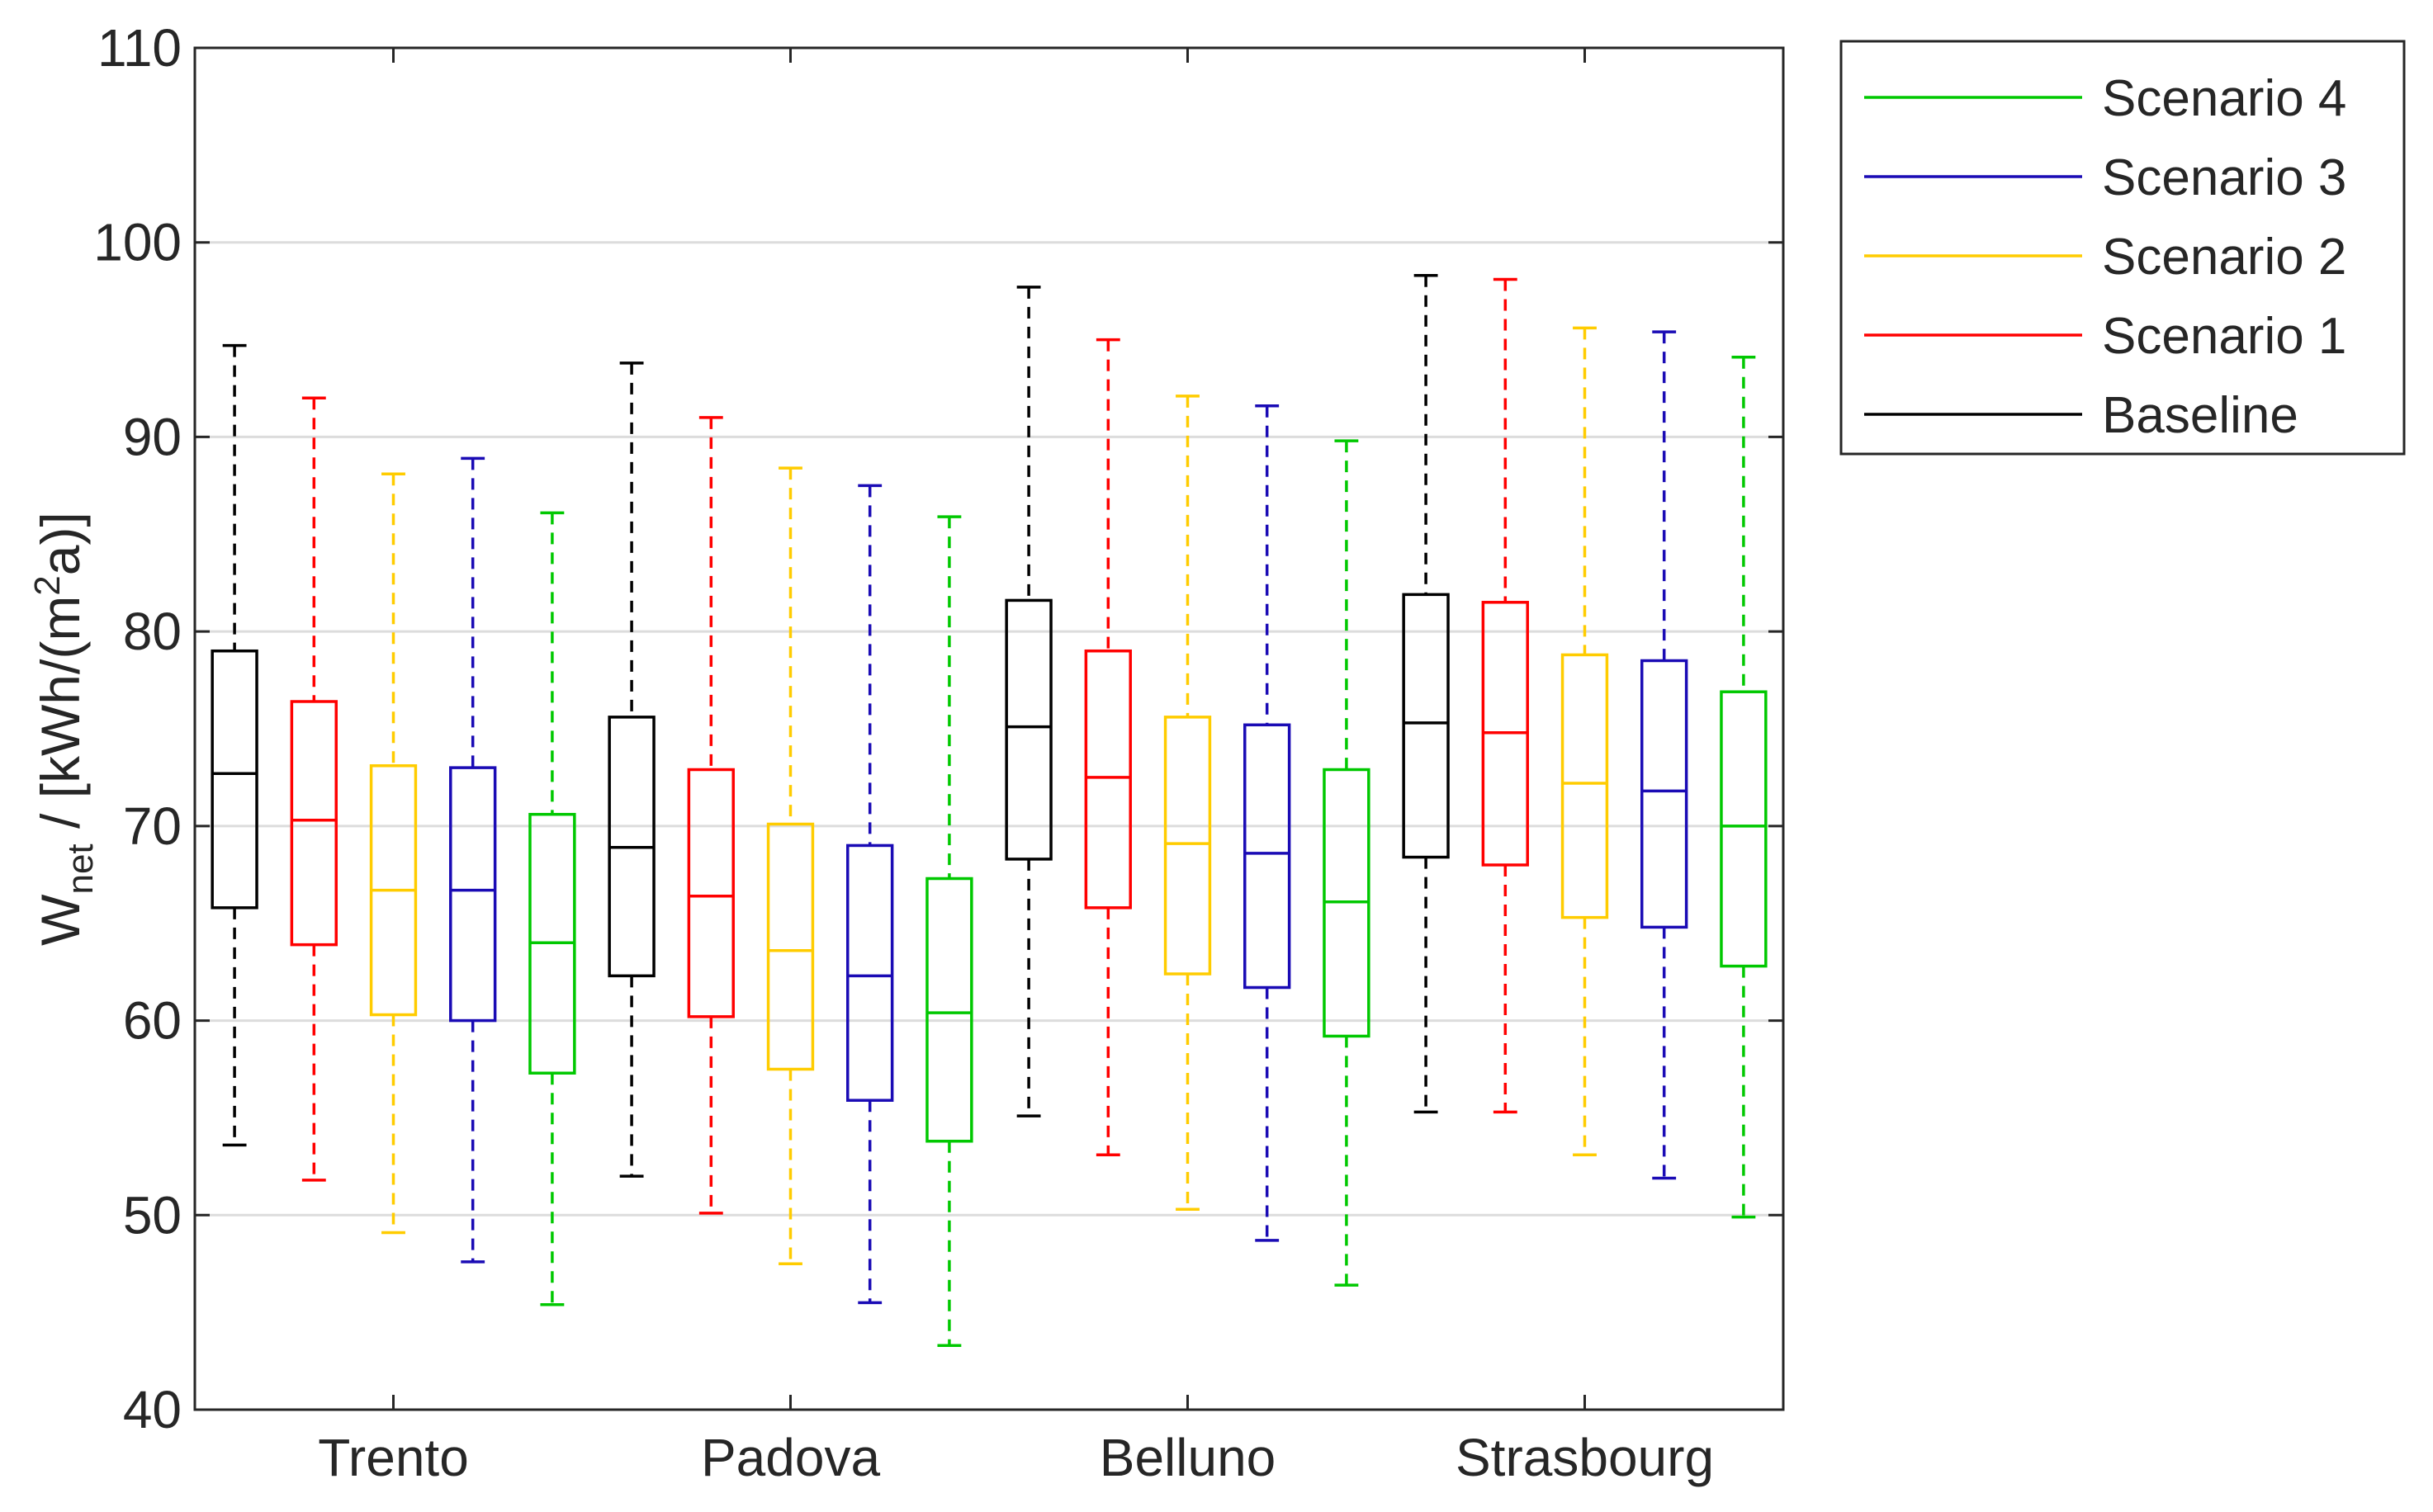  I want to click on y-tick-label: 70, so click(152, 826).